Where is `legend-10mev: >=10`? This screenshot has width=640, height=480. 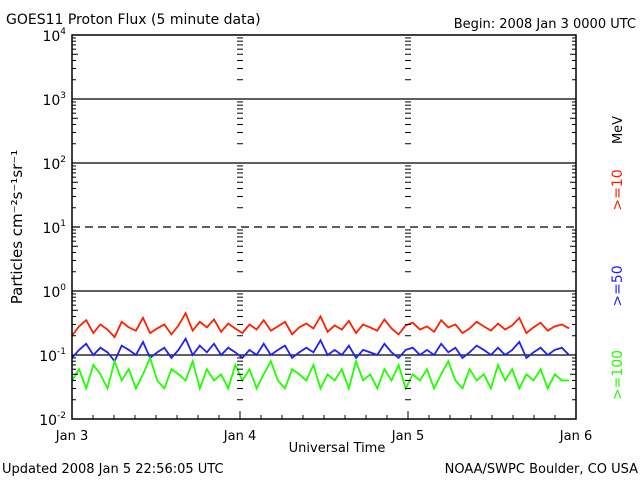
legend-10mev: >=10 is located at coordinates (618, 189).